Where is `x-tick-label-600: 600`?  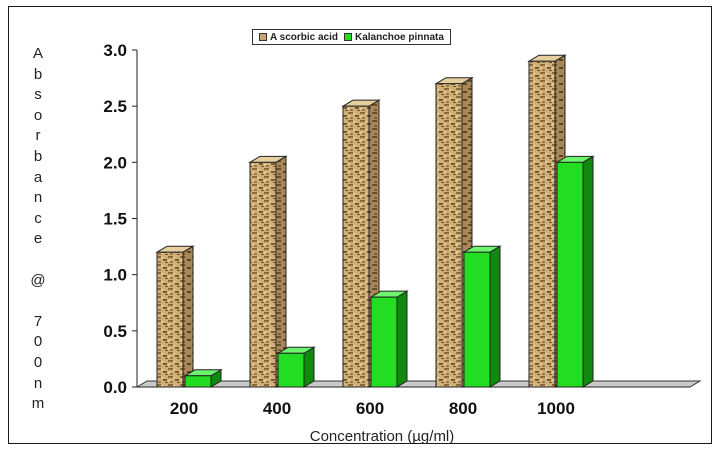
x-tick-label-600: 600 is located at coordinates (370, 408).